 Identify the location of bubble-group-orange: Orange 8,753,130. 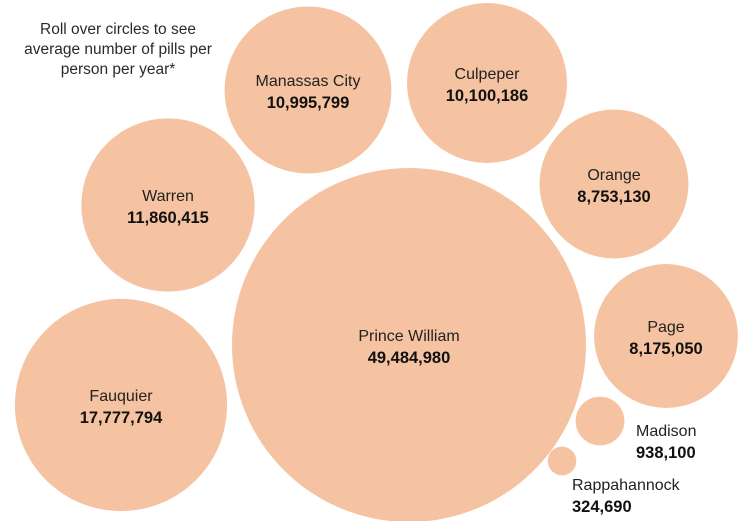
(614, 184).